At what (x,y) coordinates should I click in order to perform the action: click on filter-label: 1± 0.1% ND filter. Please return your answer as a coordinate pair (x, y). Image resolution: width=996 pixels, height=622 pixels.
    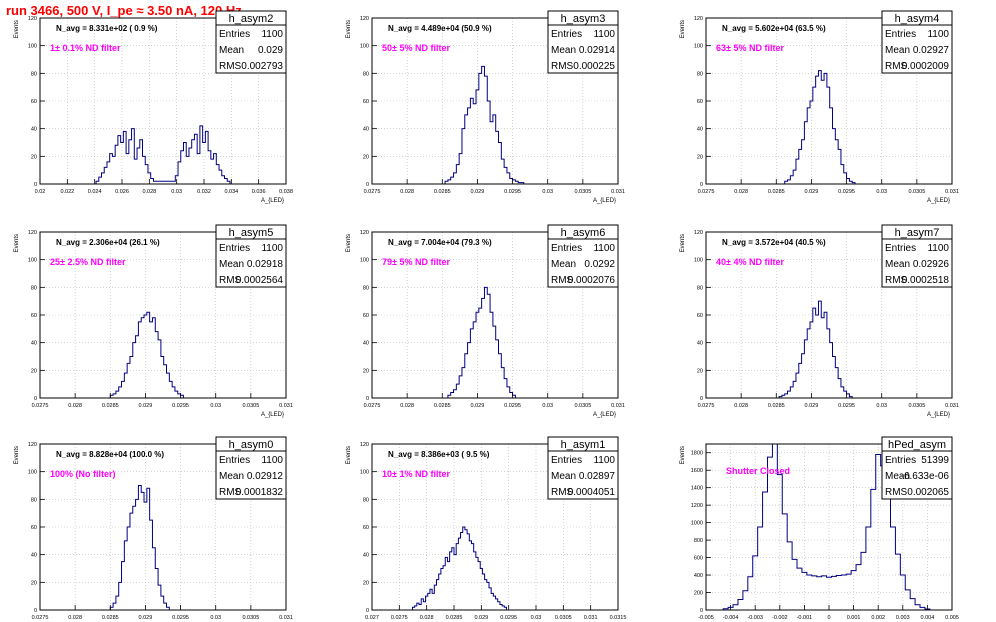
    Looking at the image, I should click on (85, 48).